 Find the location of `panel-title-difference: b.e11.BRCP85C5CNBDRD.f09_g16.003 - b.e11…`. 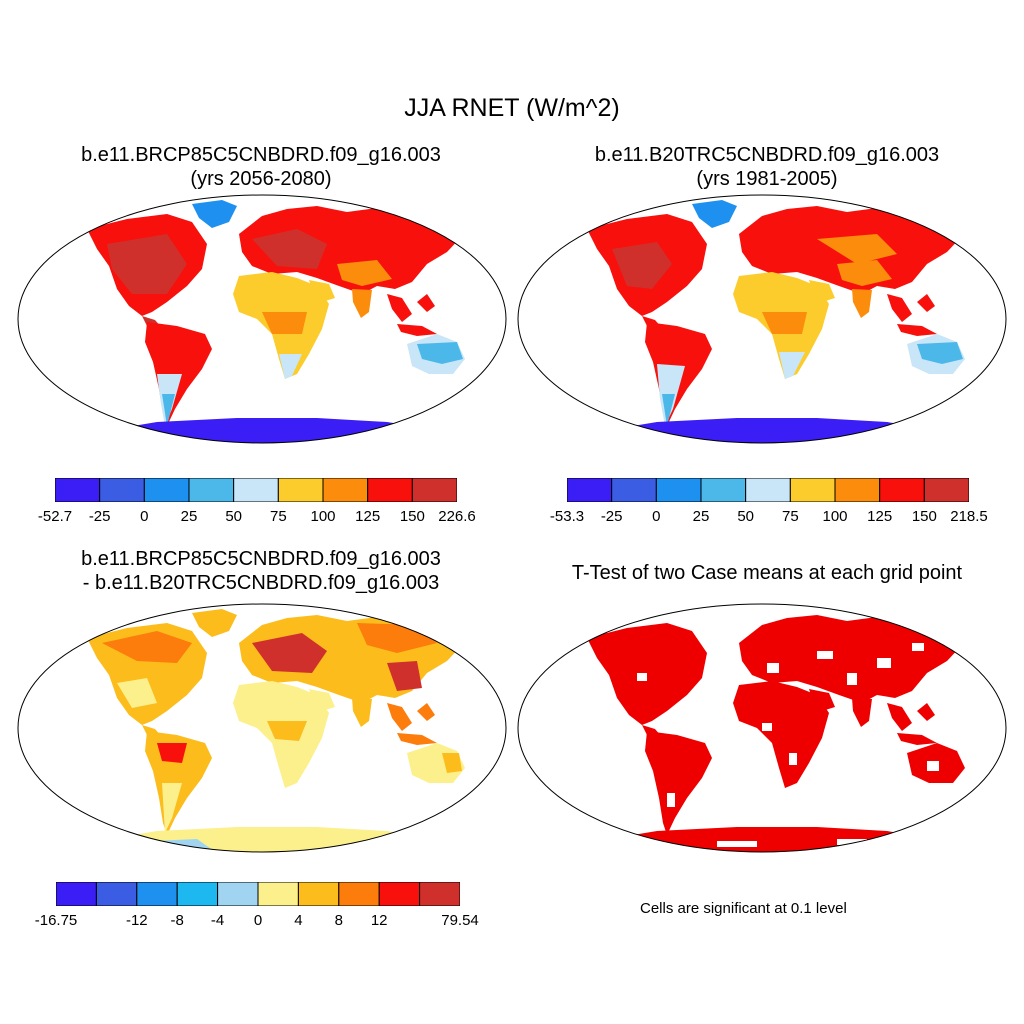

panel-title-difference: b.e11.BRCP85C5CNBDRD.f09_g16.003 - b.e11… is located at coordinates (261, 571).